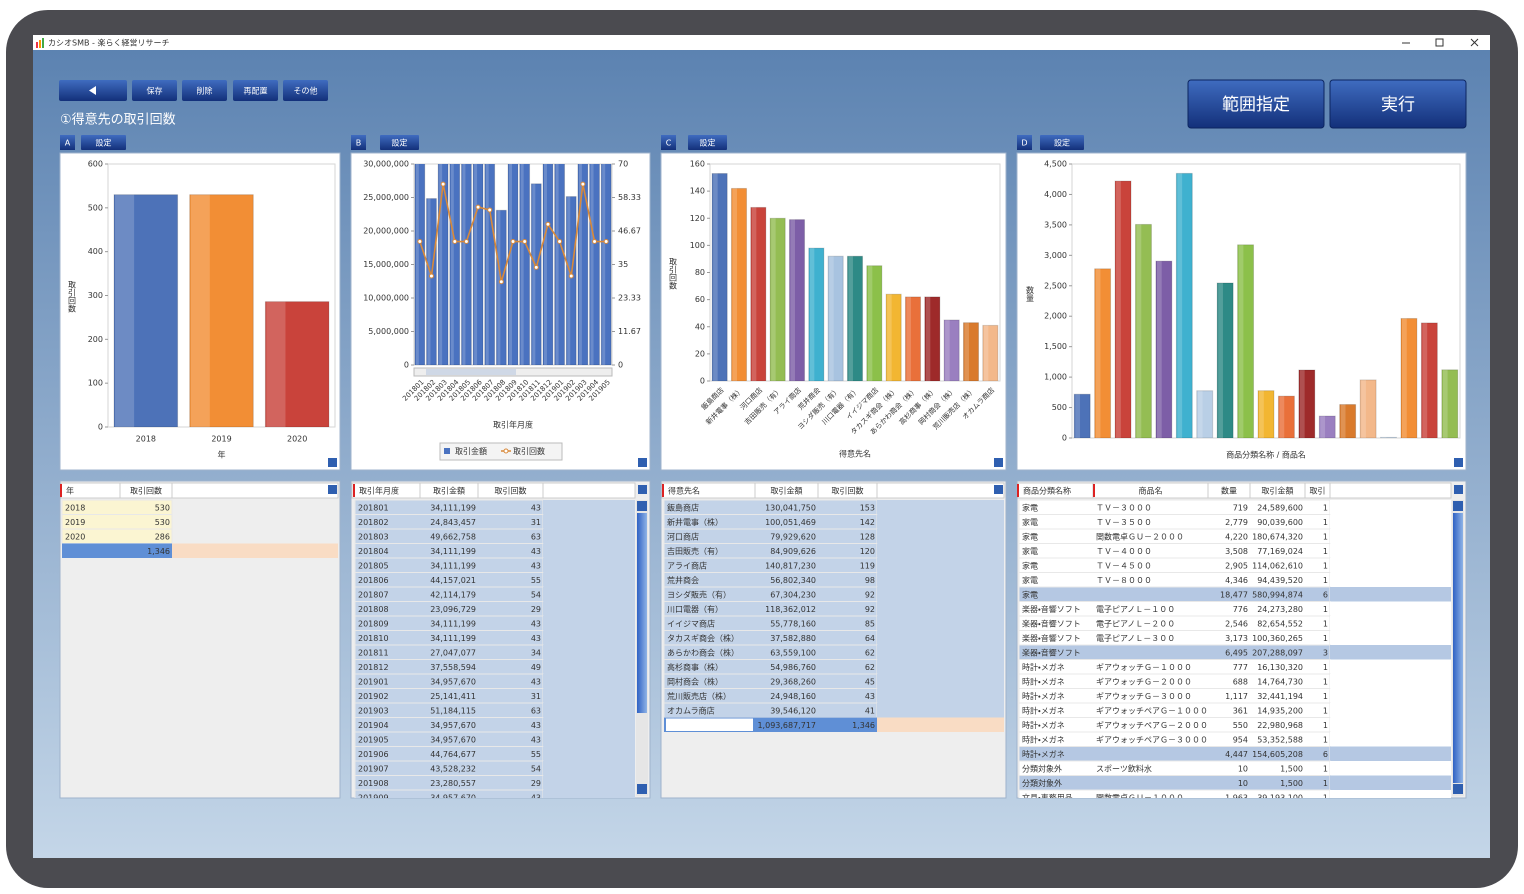 The width and height of the screenshot is (1524, 894). Describe the element at coordinates (453, 507) in the screenshot. I see `table-cell: 34,111,199` at that location.